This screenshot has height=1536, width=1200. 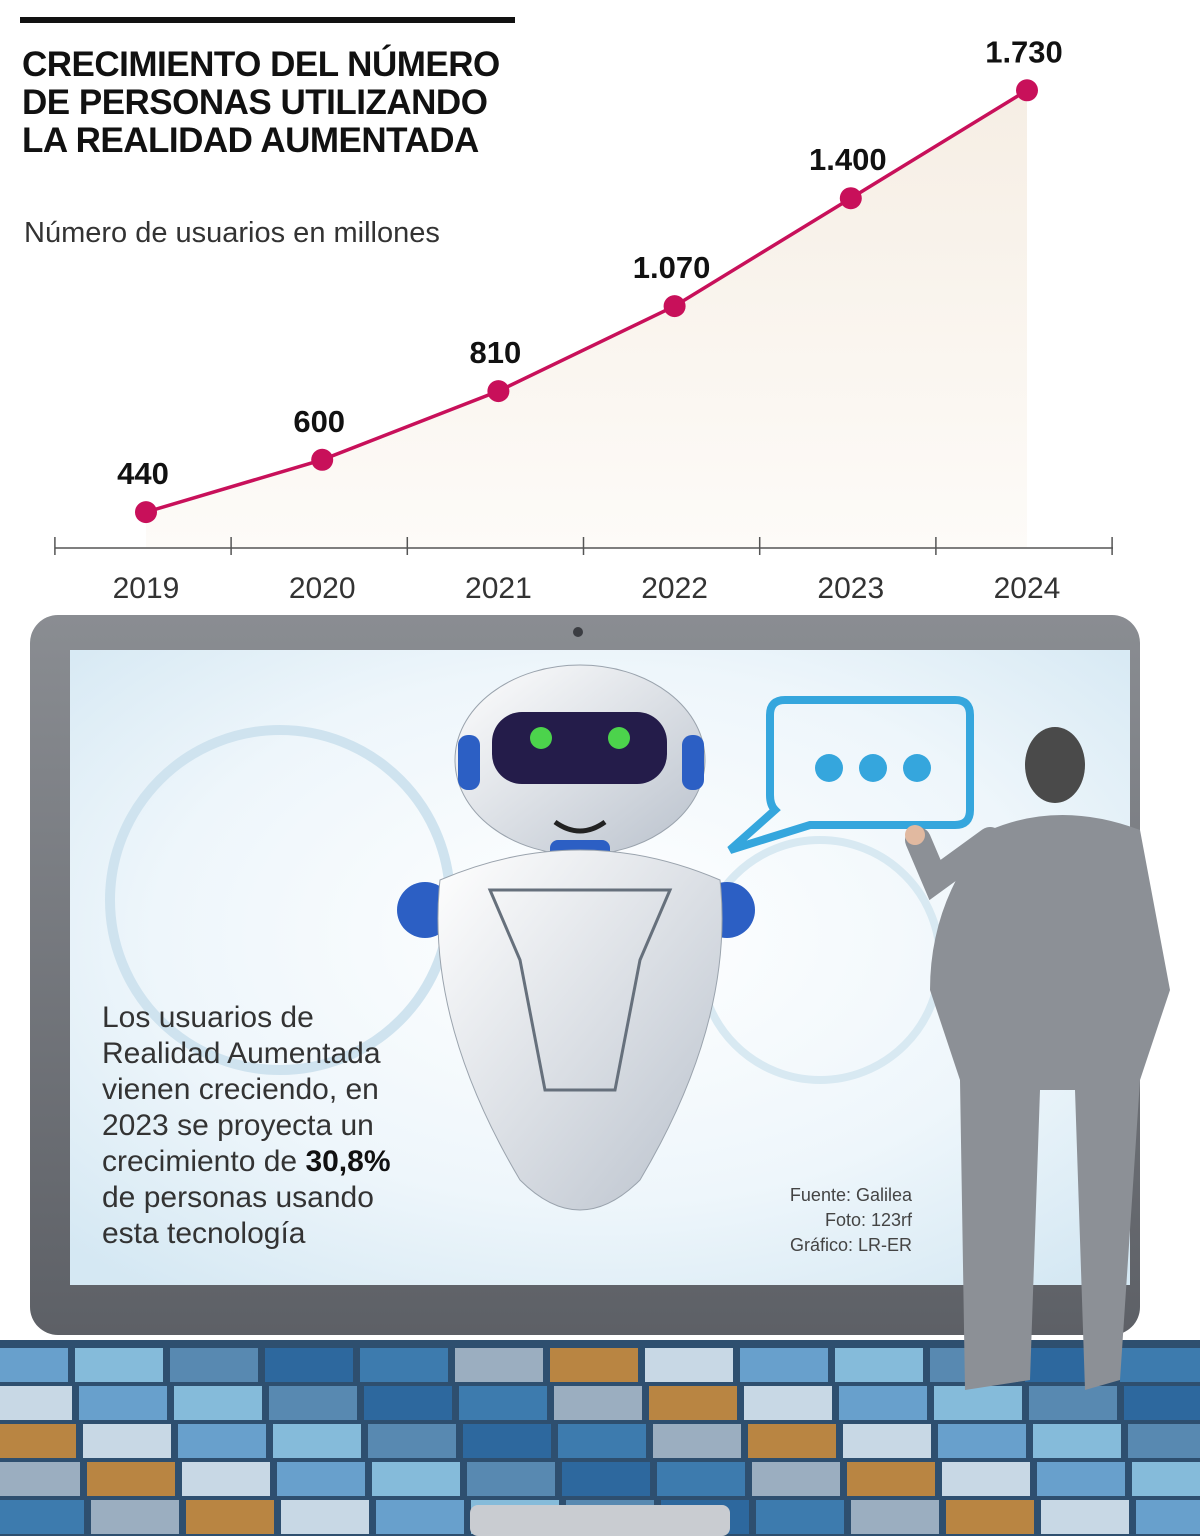 What do you see at coordinates (850, 775) in the screenshot?
I see `speech-bubble` at bounding box center [850, 775].